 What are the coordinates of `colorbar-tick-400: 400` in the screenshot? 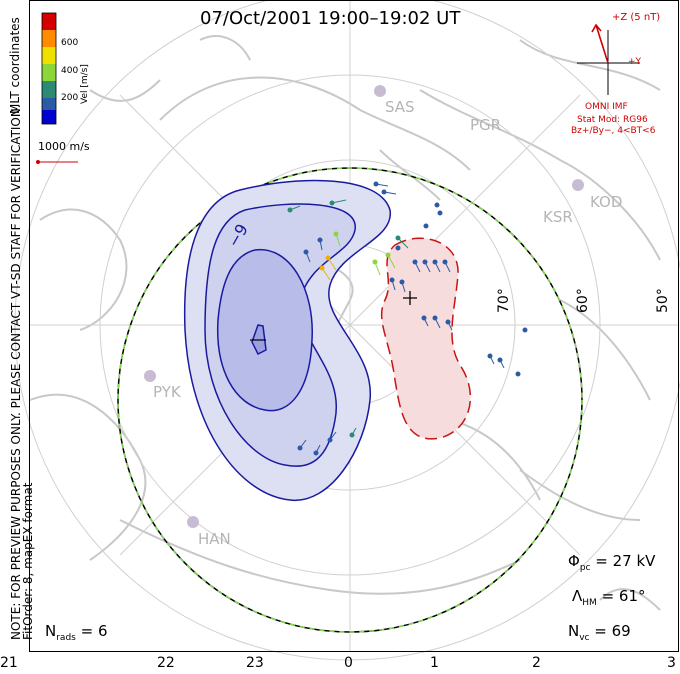 It's located at (70, 71).